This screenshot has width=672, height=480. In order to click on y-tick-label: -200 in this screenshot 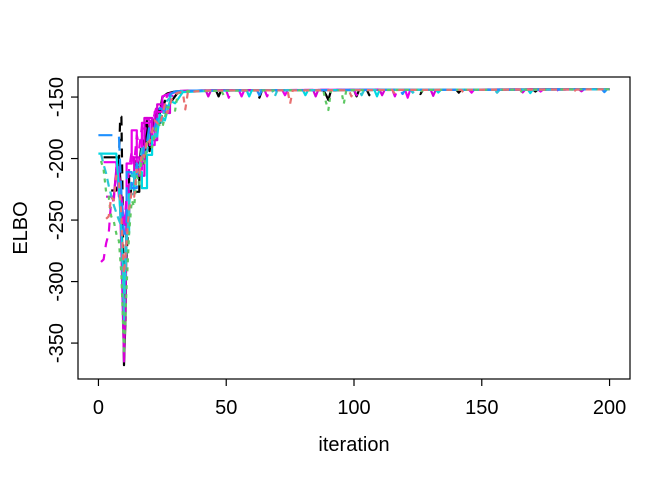, I will do `click(57, 159)`.